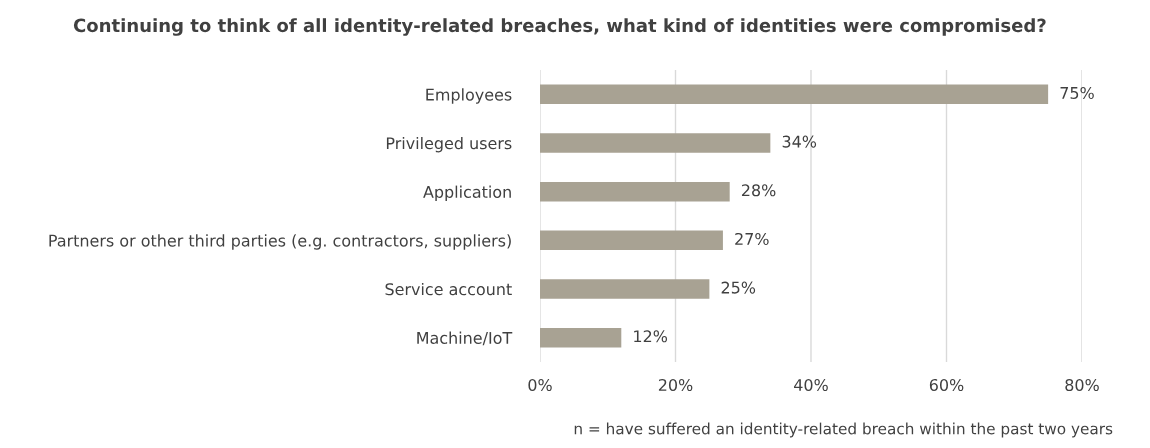 Image resolution: width=1150 pixels, height=448 pixels. I want to click on x-tick-label: 60%, so click(946, 385).